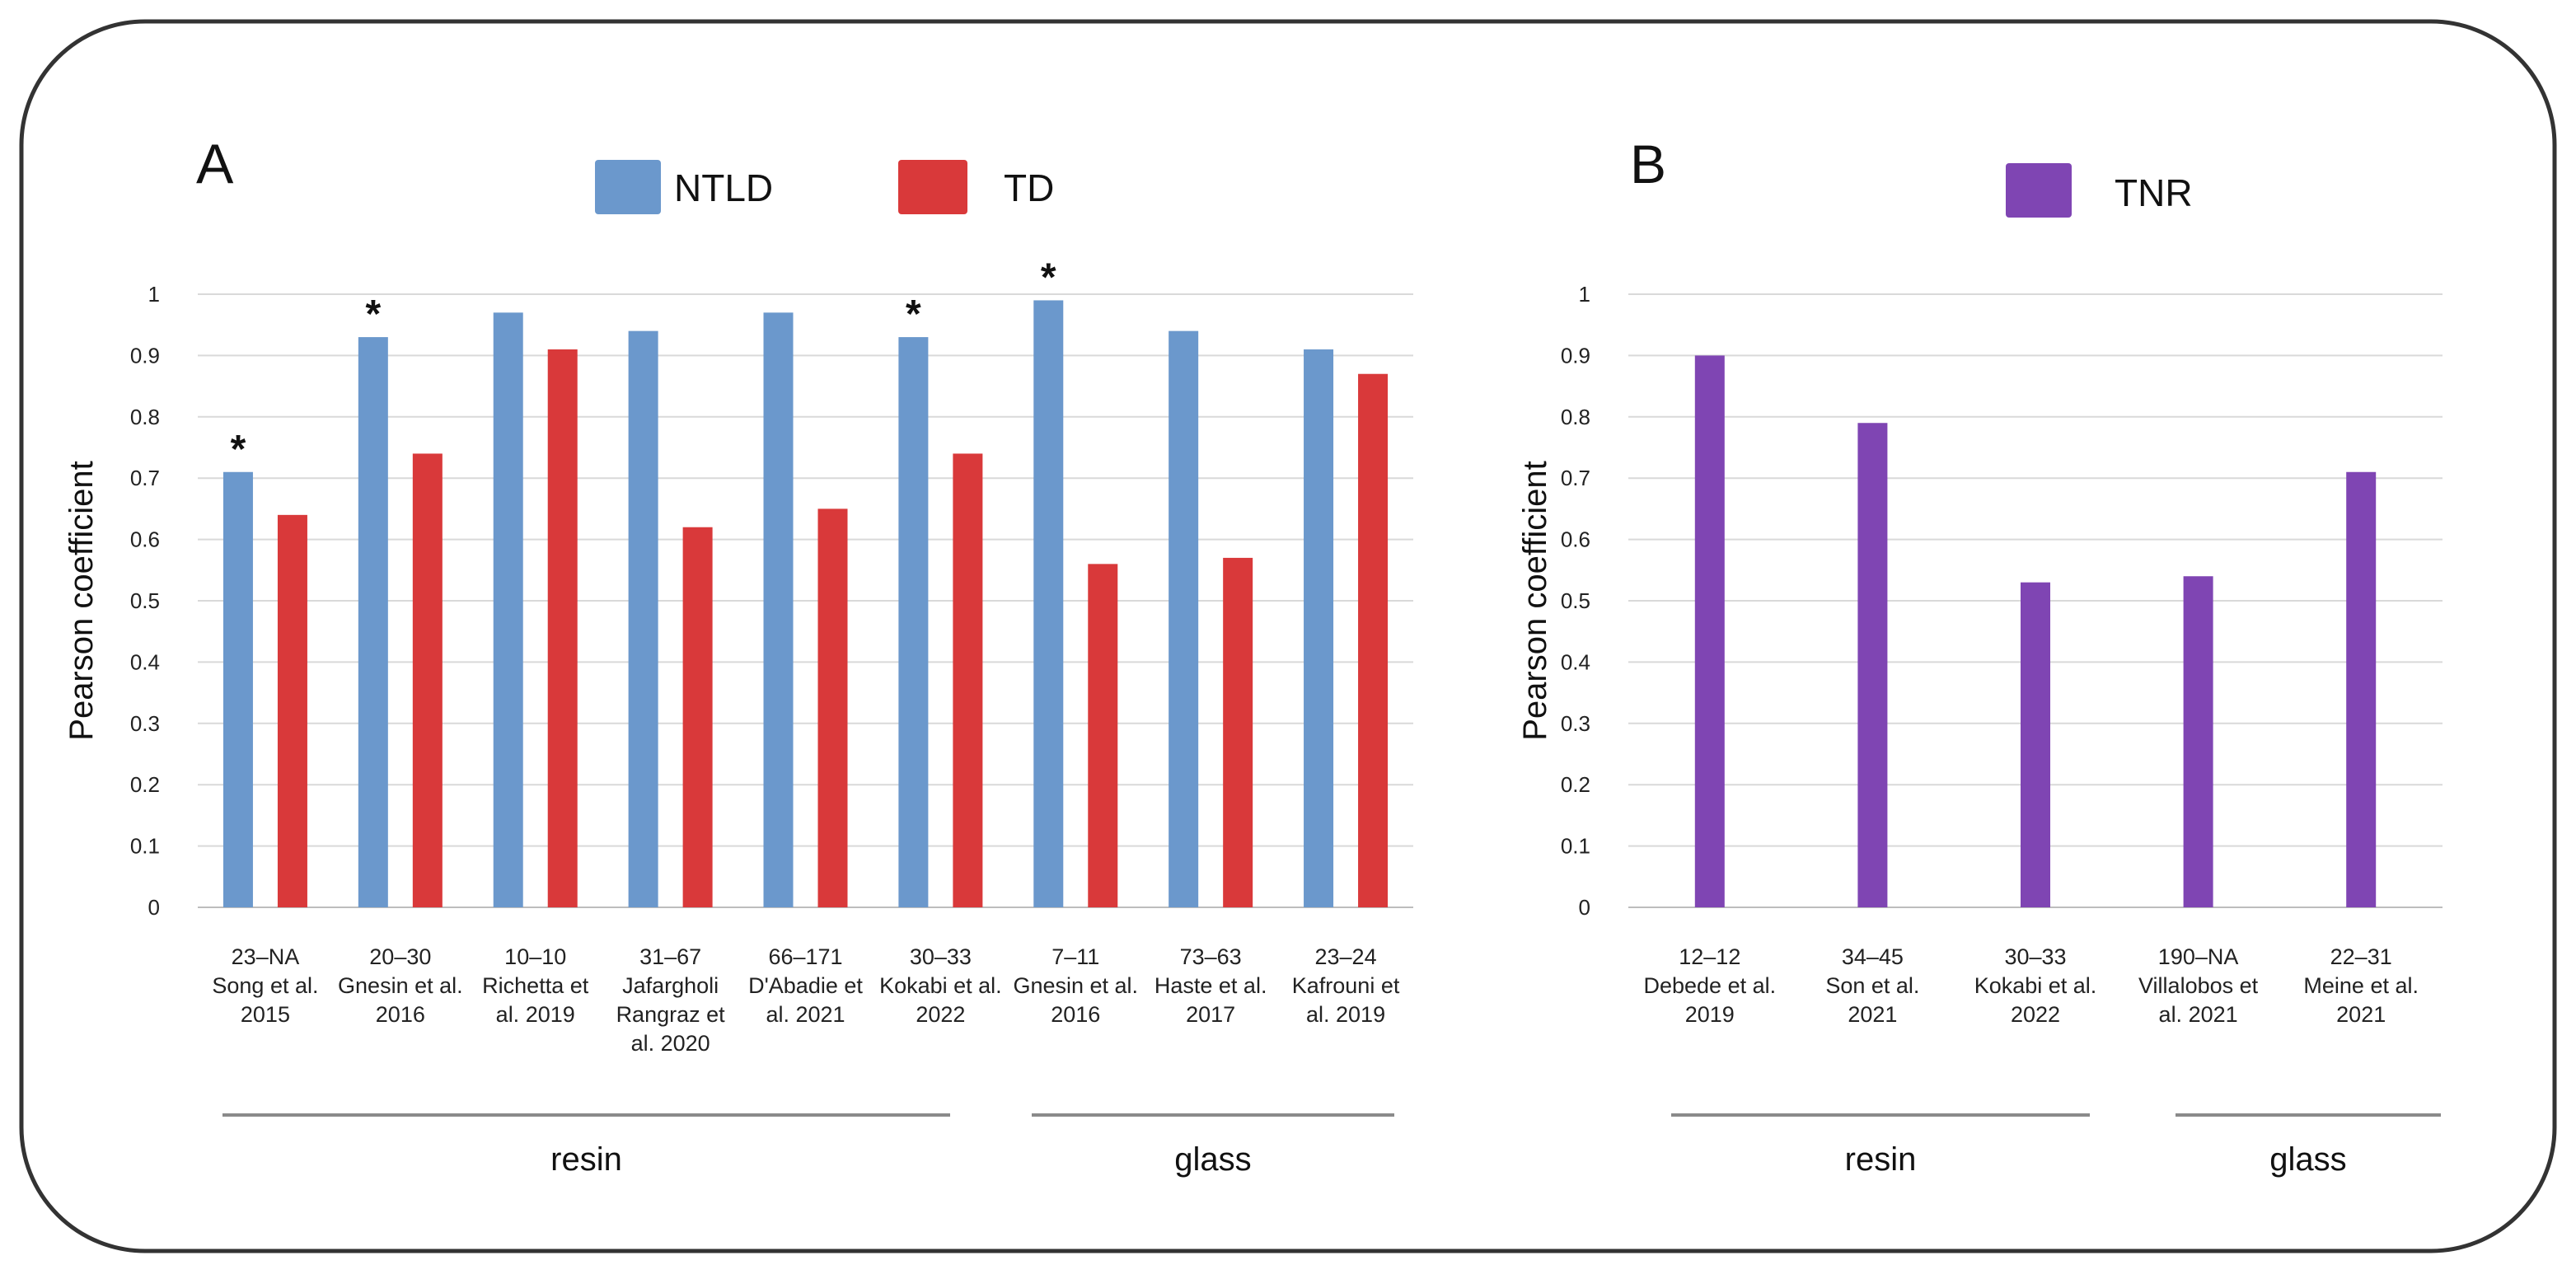 Image resolution: width=2576 pixels, height=1279 pixels. What do you see at coordinates (1346, 985) in the screenshot?
I see `x-tick-label: Kafrouni et` at bounding box center [1346, 985].